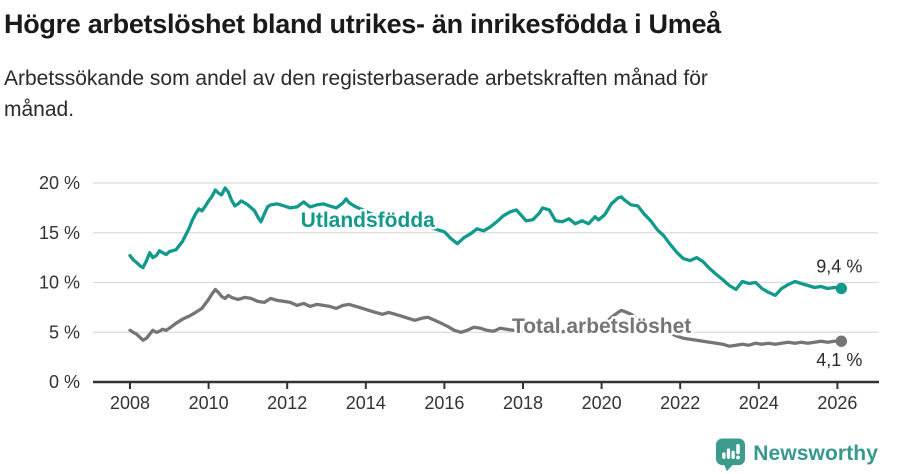 The image size is (900, 474). I want to click on y-tick-label: 10 %, so click(59, 283).